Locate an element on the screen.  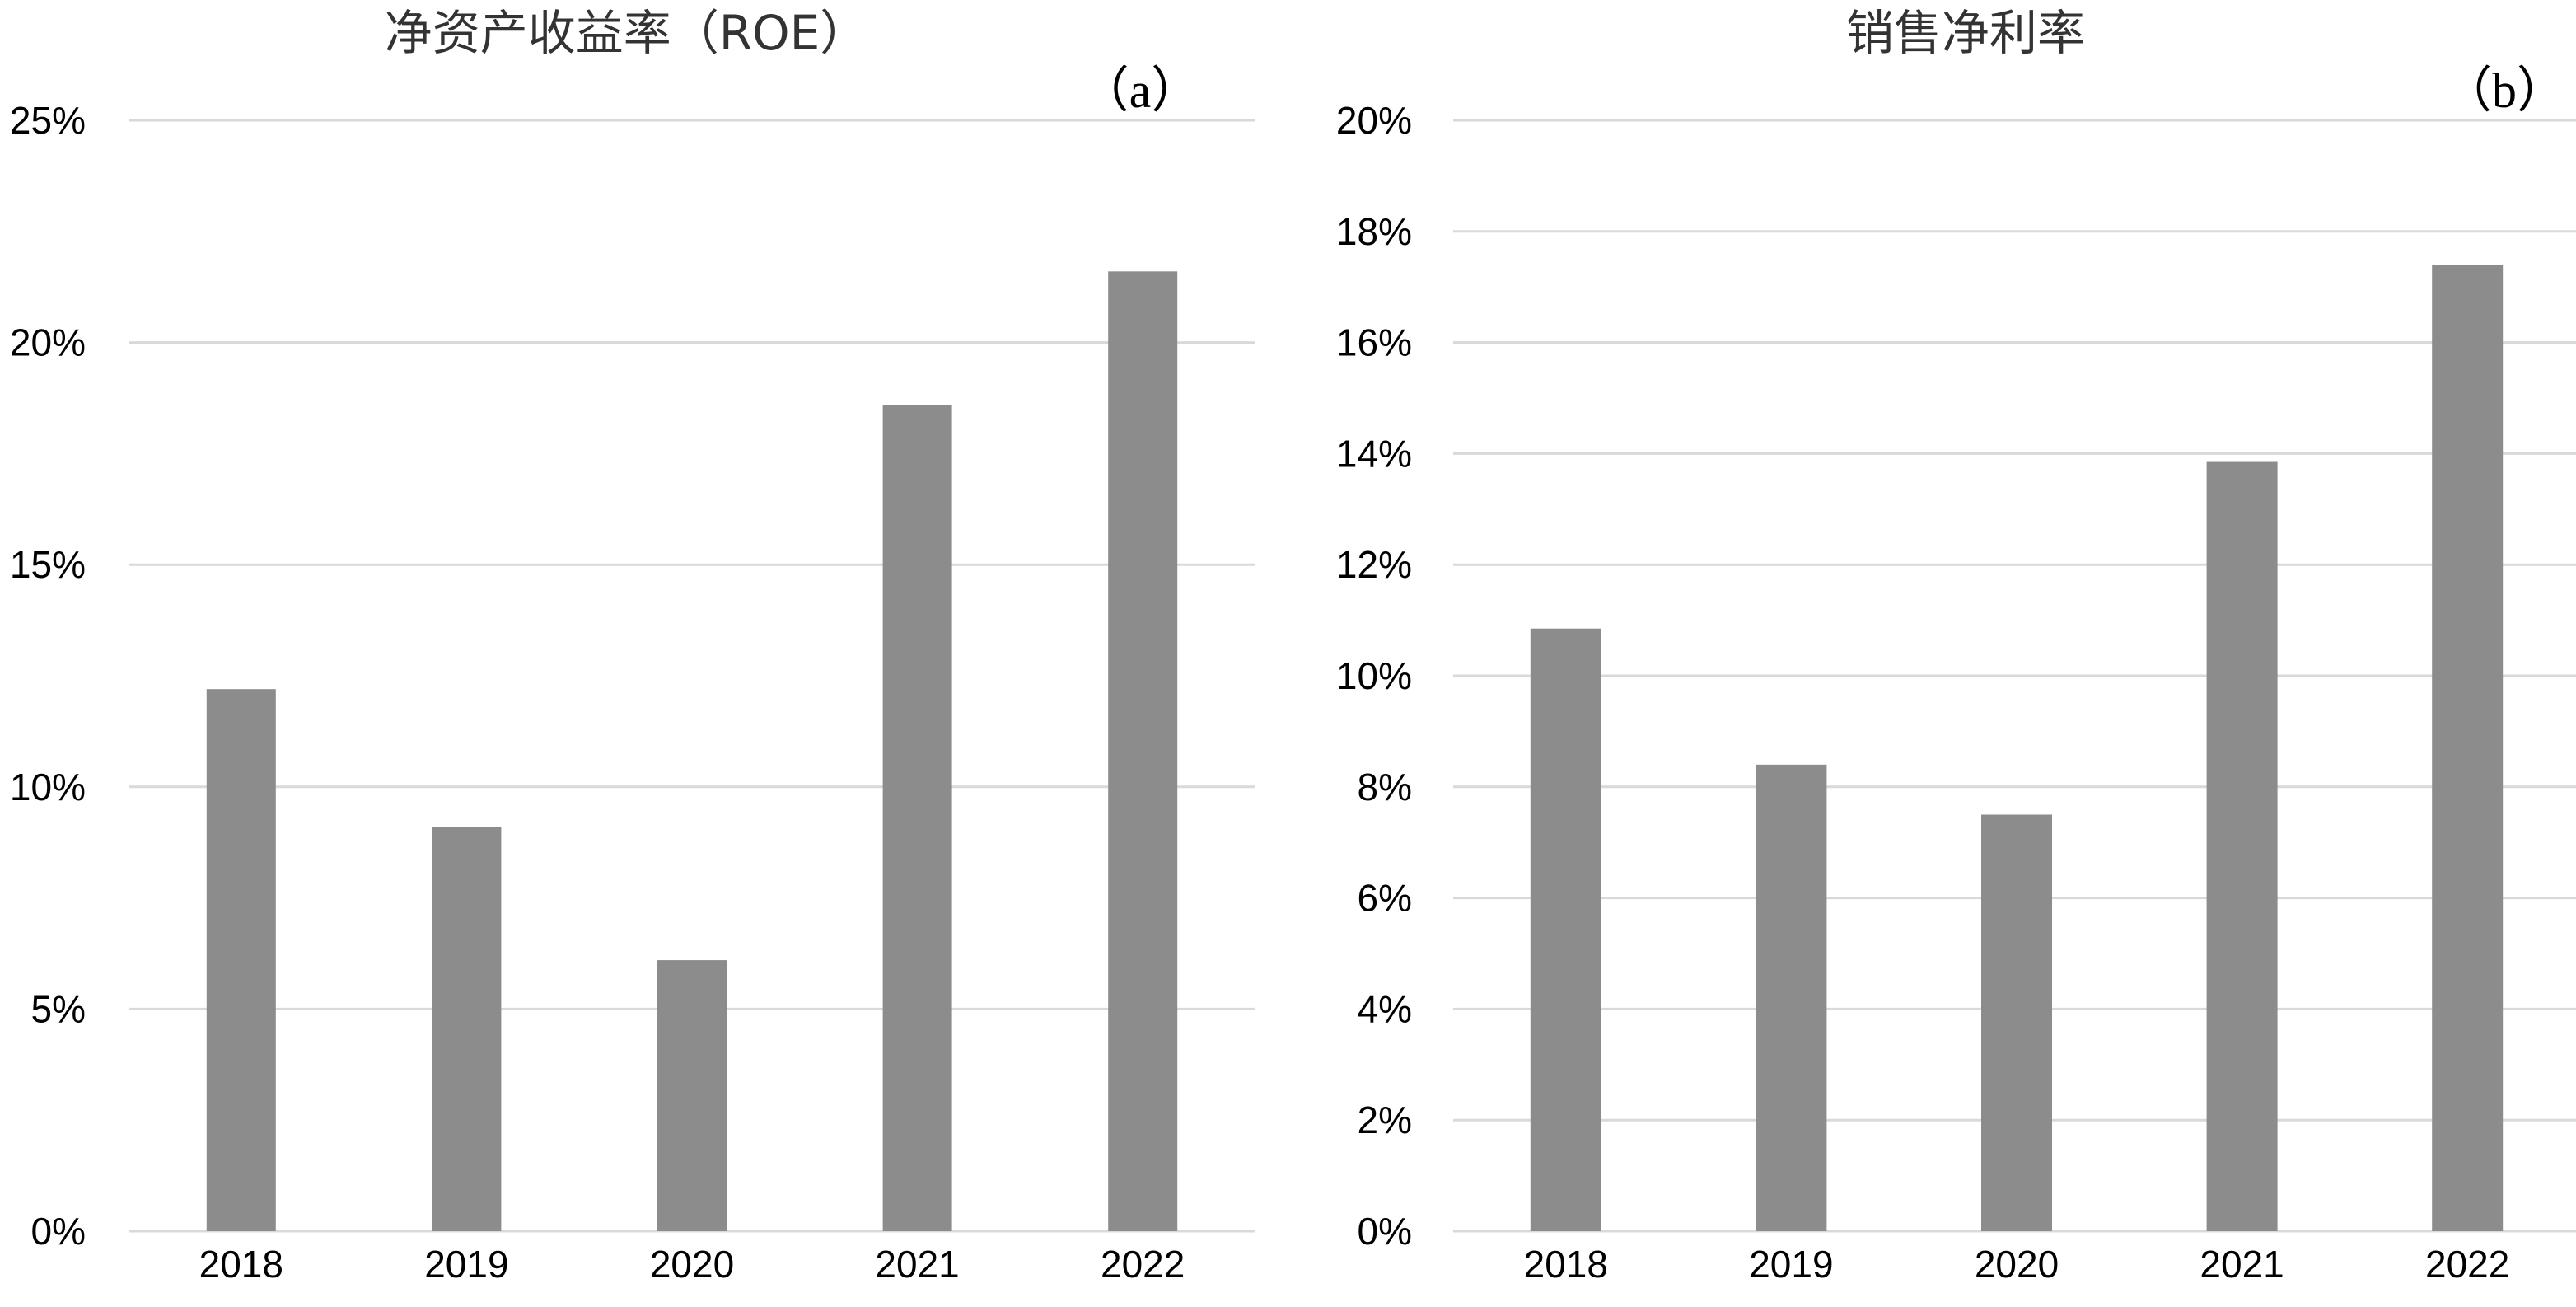
y-tick-label: 18% is located at coordinates (1374, 232).